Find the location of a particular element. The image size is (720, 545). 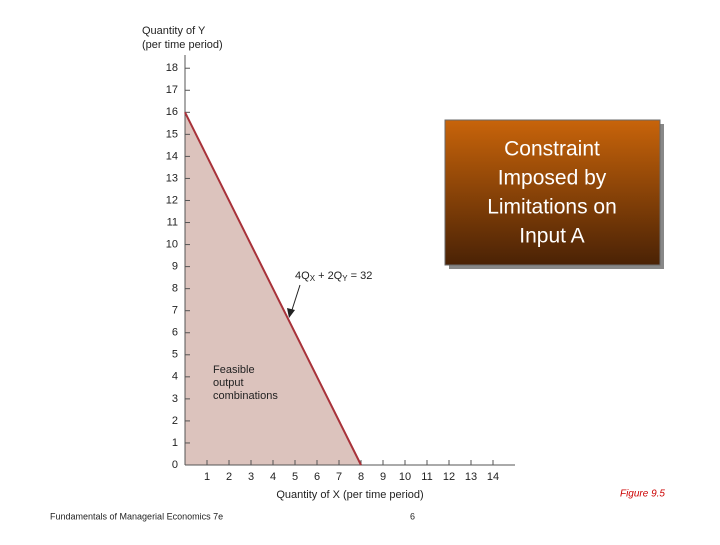

callout-text: Limitations on is located at coordinates (552, 207).